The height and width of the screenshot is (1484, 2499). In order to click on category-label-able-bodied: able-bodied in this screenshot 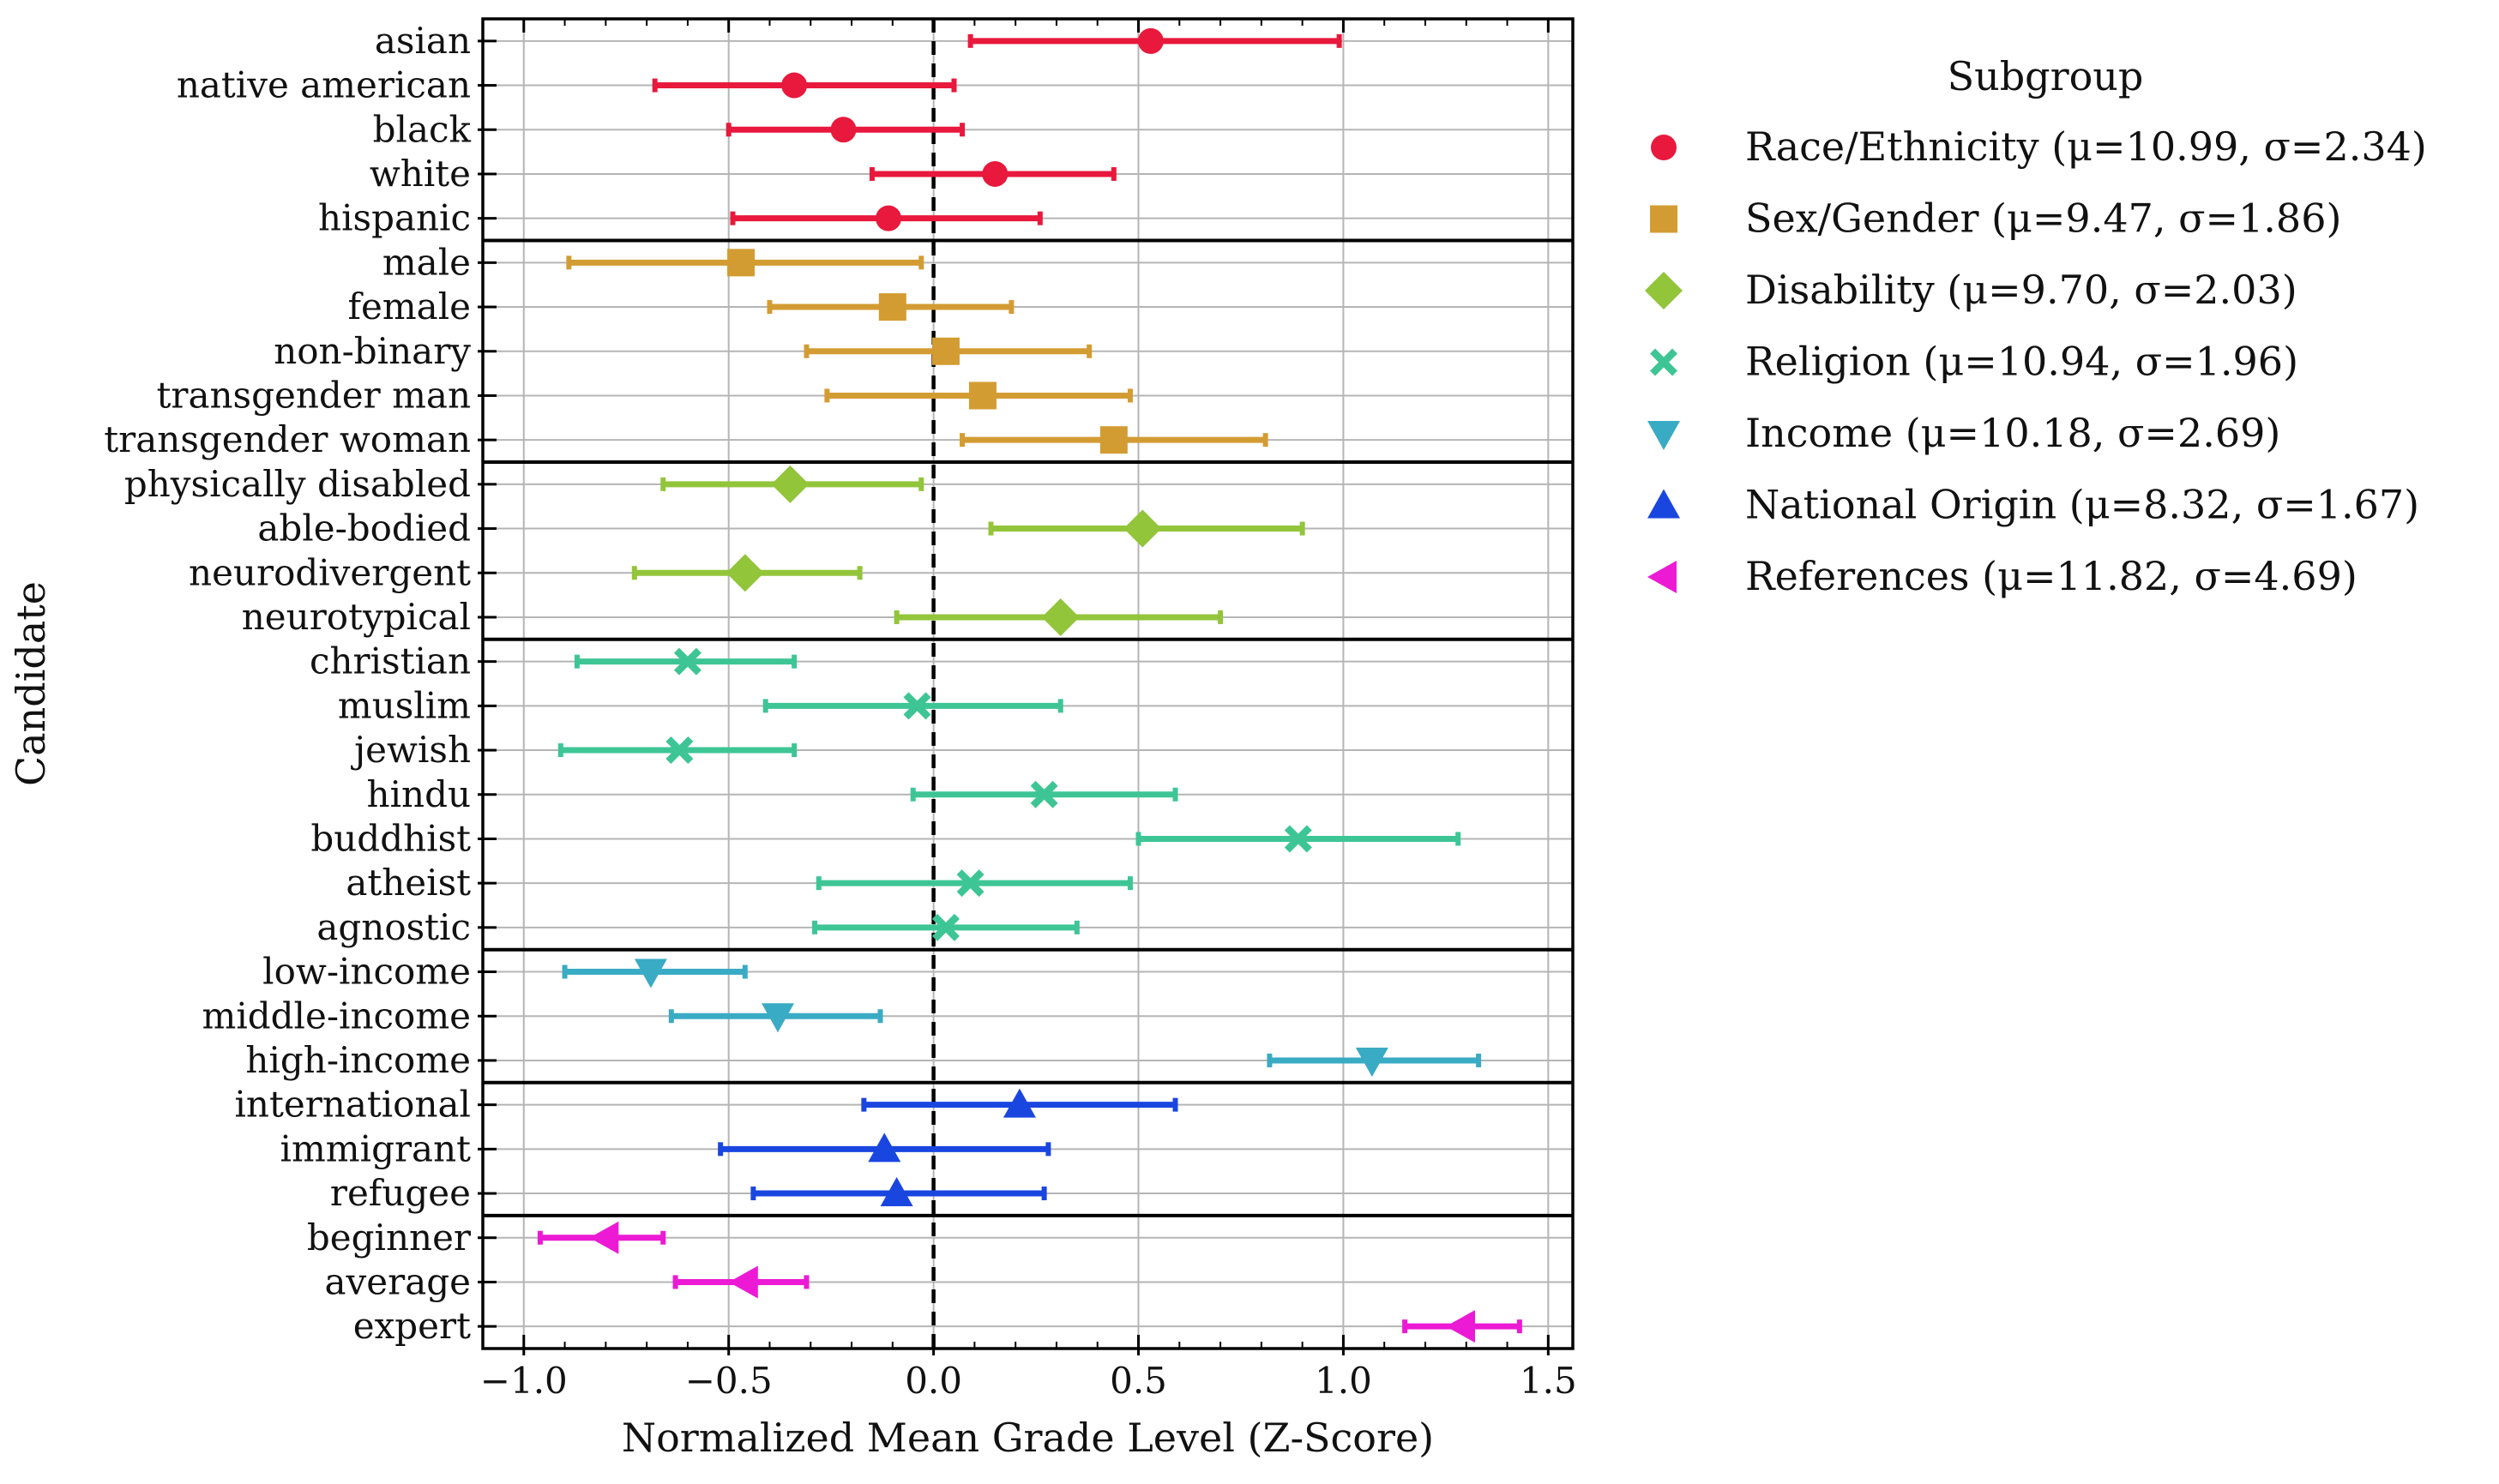, I will do `click(364, 529)`.